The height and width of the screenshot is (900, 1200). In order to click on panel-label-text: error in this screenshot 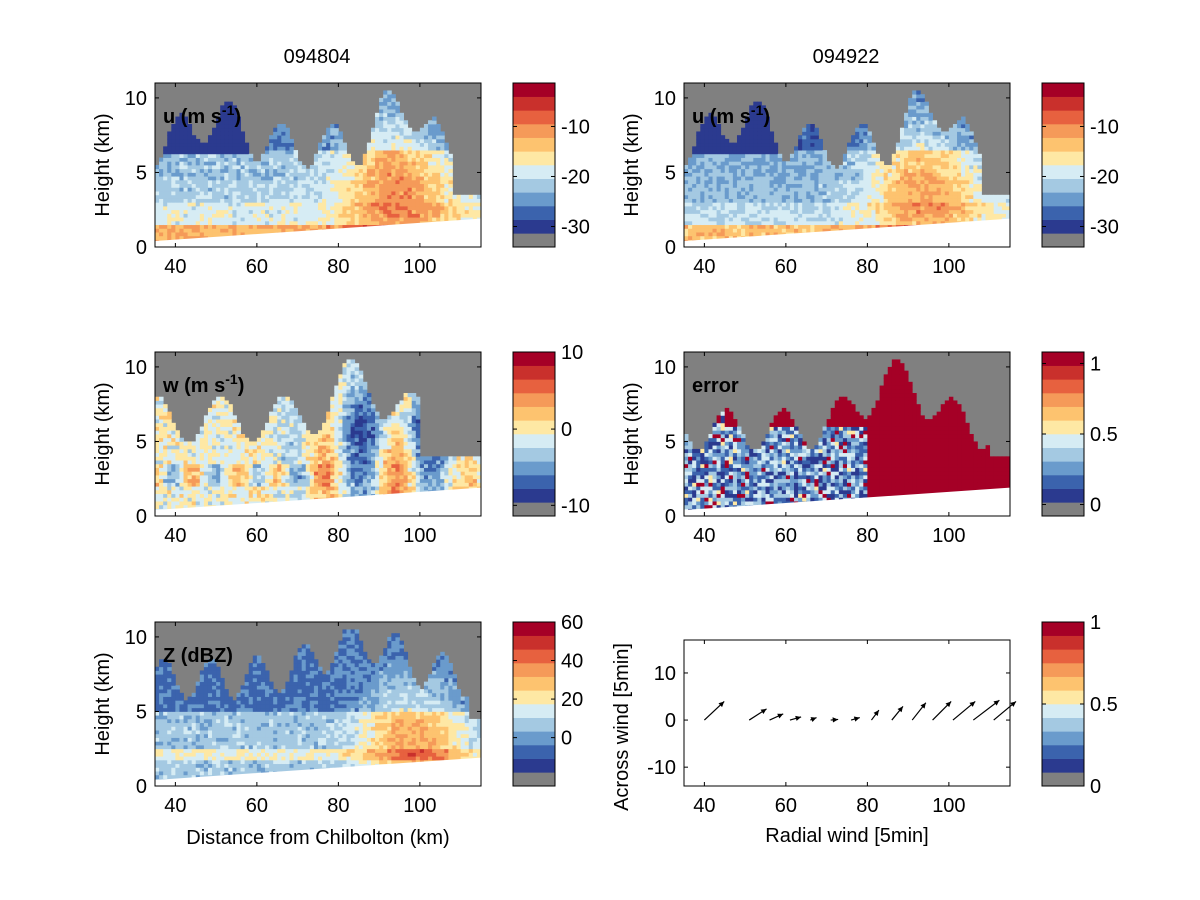, I will do `click(715, 386)`.